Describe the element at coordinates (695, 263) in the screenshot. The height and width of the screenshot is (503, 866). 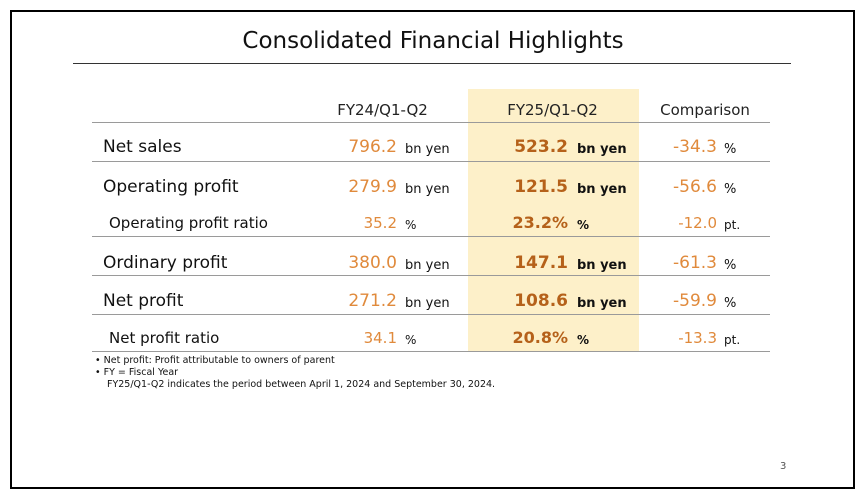
I see `ordinary-profit-comparison-value: -61.3` at that location.